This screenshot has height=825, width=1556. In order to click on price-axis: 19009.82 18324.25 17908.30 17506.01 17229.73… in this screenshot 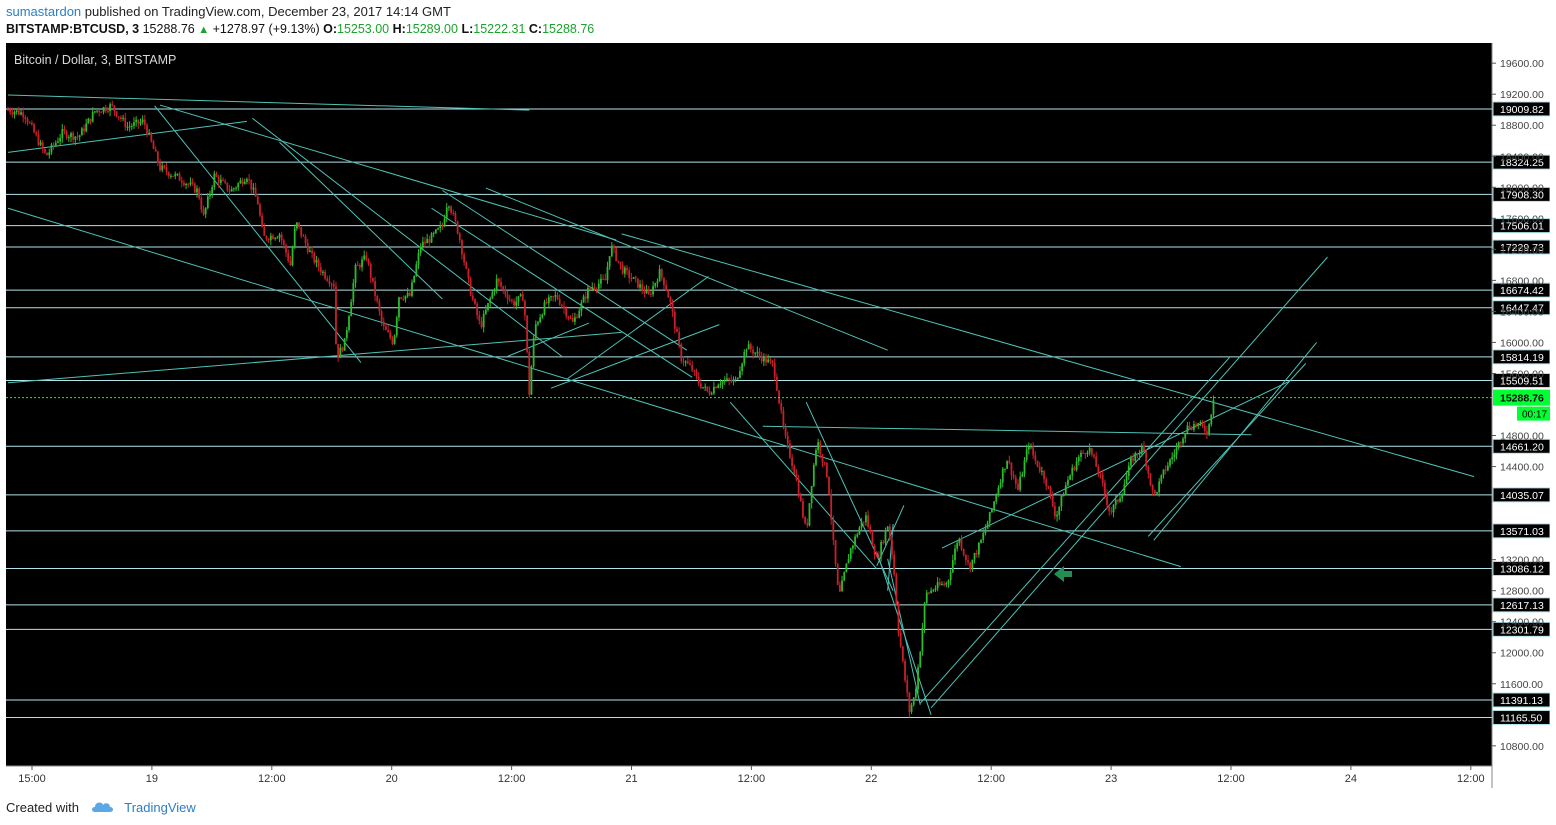, I will do `click(1521, 405)`.